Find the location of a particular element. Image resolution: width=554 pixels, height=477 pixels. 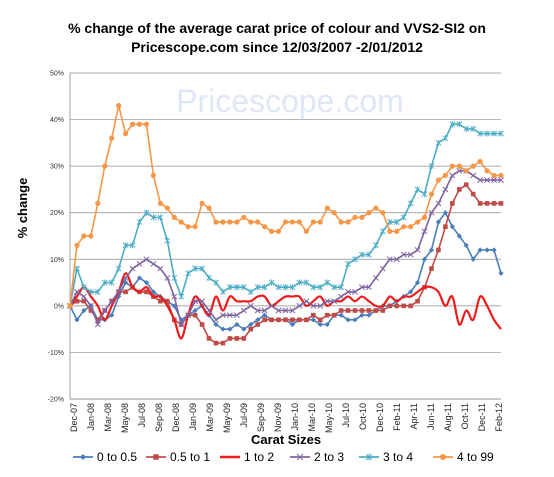

x-tick-label: Jul-08 is located at coordinates (142, 415).